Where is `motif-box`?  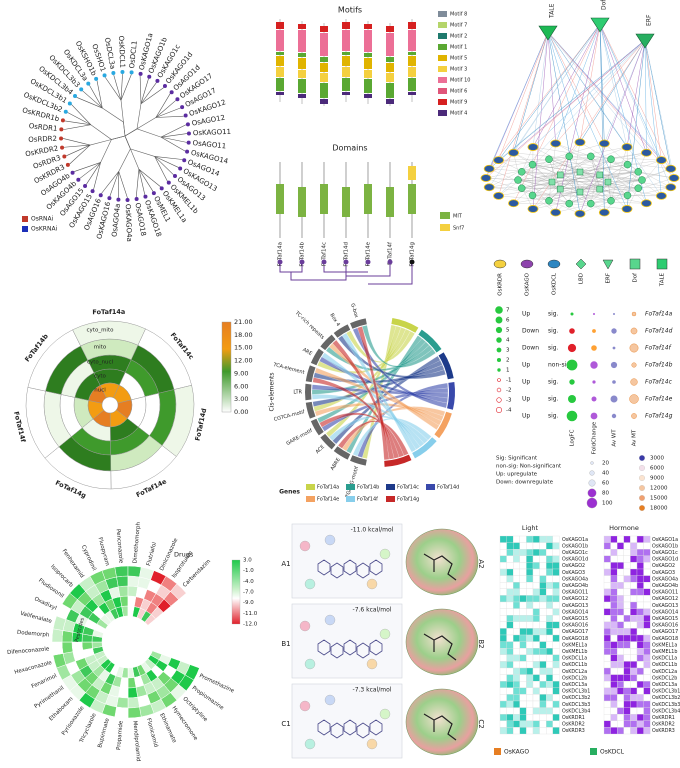 motif-box is located at coordinates (346, 93).